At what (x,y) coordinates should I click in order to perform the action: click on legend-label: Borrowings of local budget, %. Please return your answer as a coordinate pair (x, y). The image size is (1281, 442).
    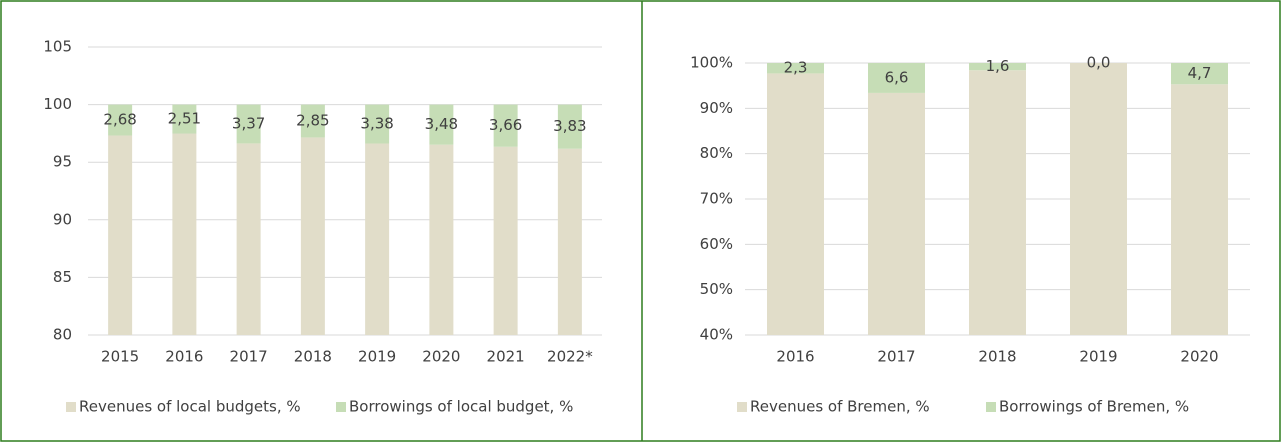
    Looking at the image, I should click on (461, 407).